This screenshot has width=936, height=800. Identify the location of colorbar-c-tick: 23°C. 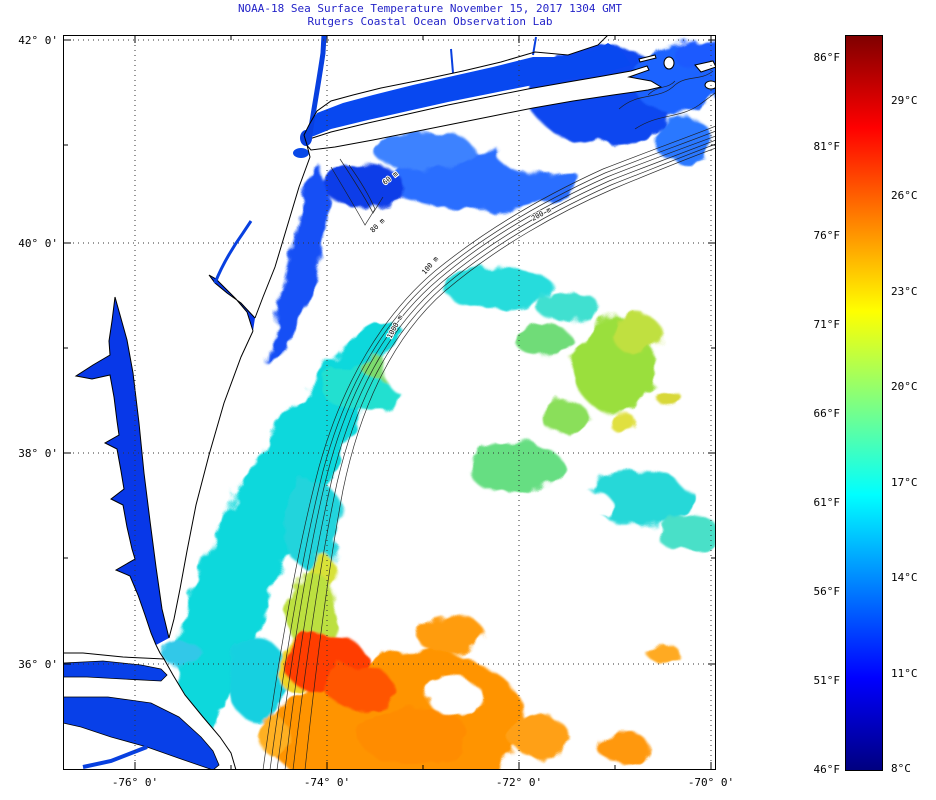
(904, 291).